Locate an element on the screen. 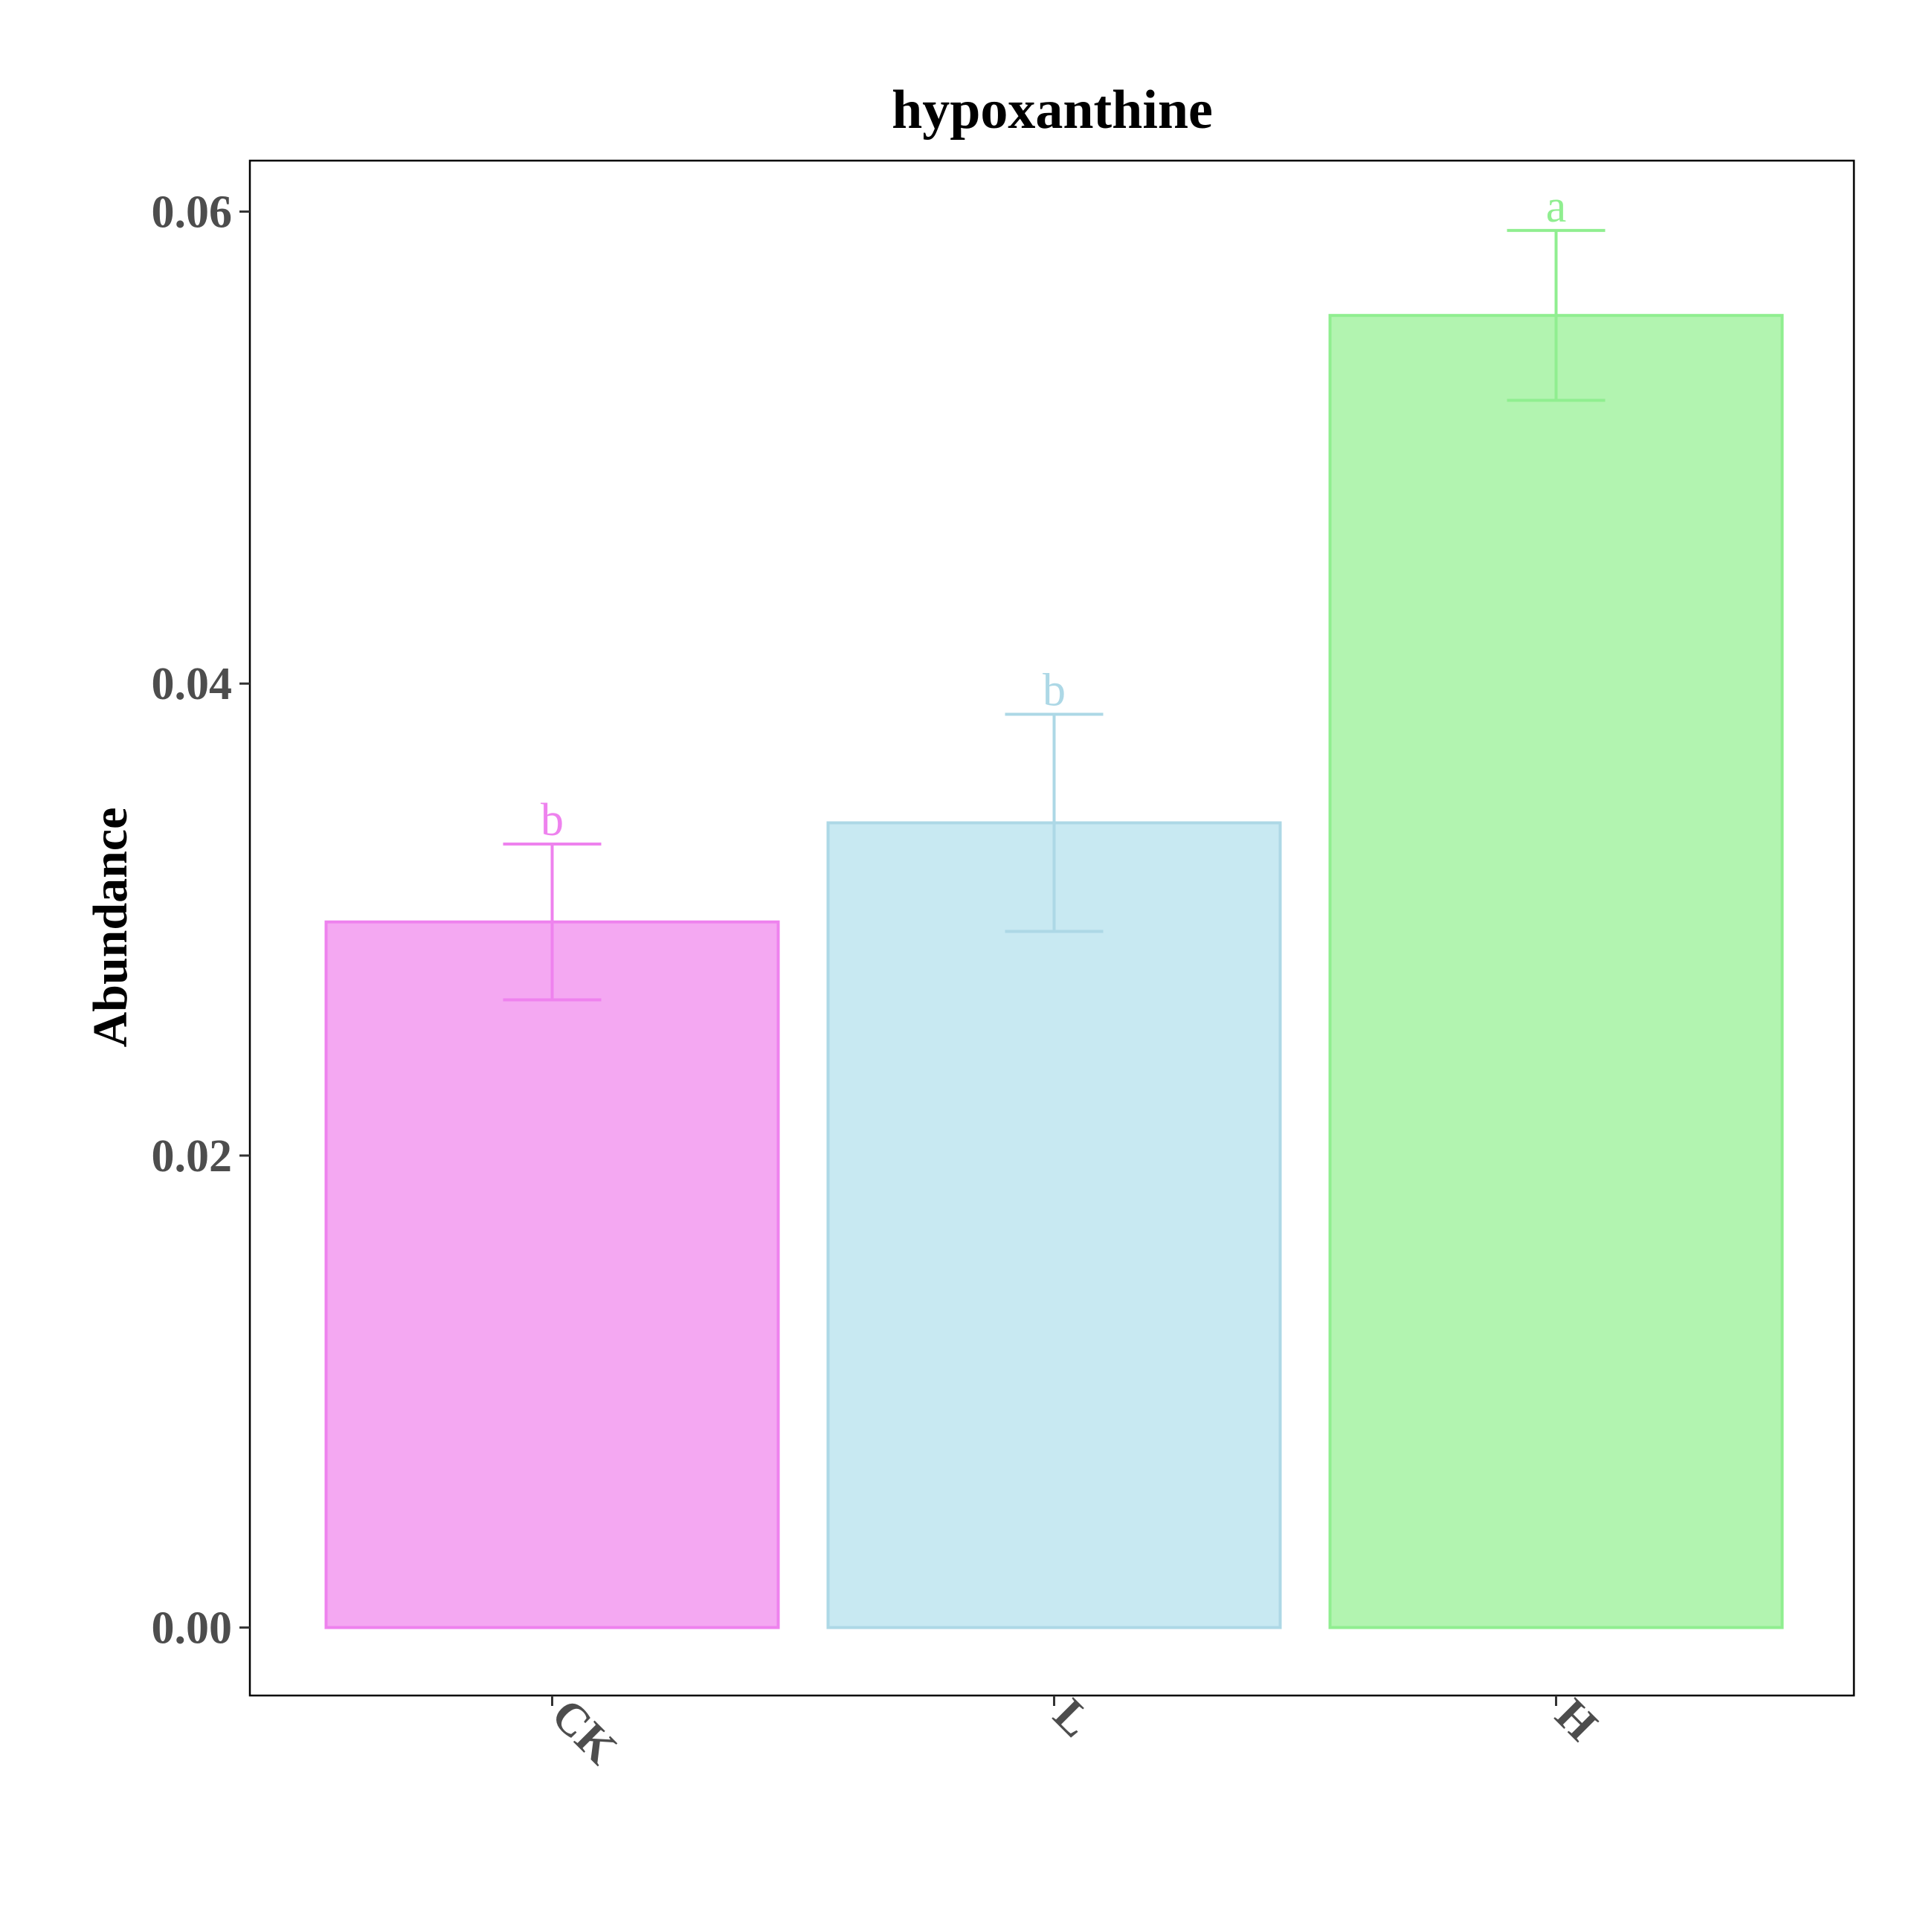 This screenshot has width=1932, height=1932. y-tick-label: 0.00 is located at coordinates (192, 1628).